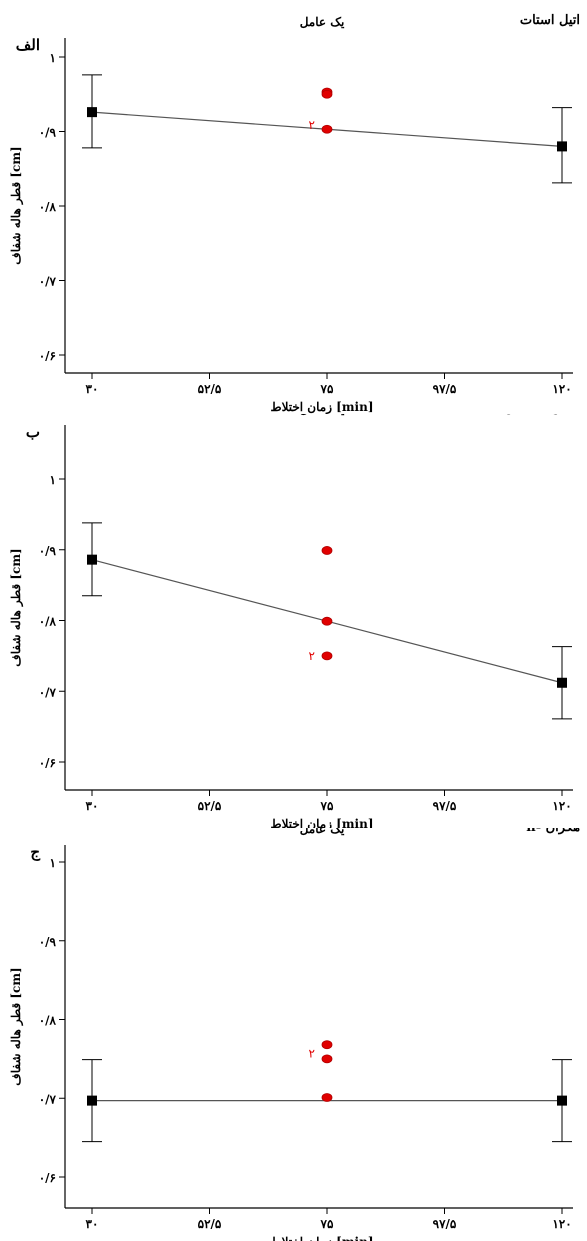 This screenshot has height=1241, width=587. Describe the element at coordinates (550, 20) in the screenshot. I see `chart-subtitle: اتیل استات` at that location.